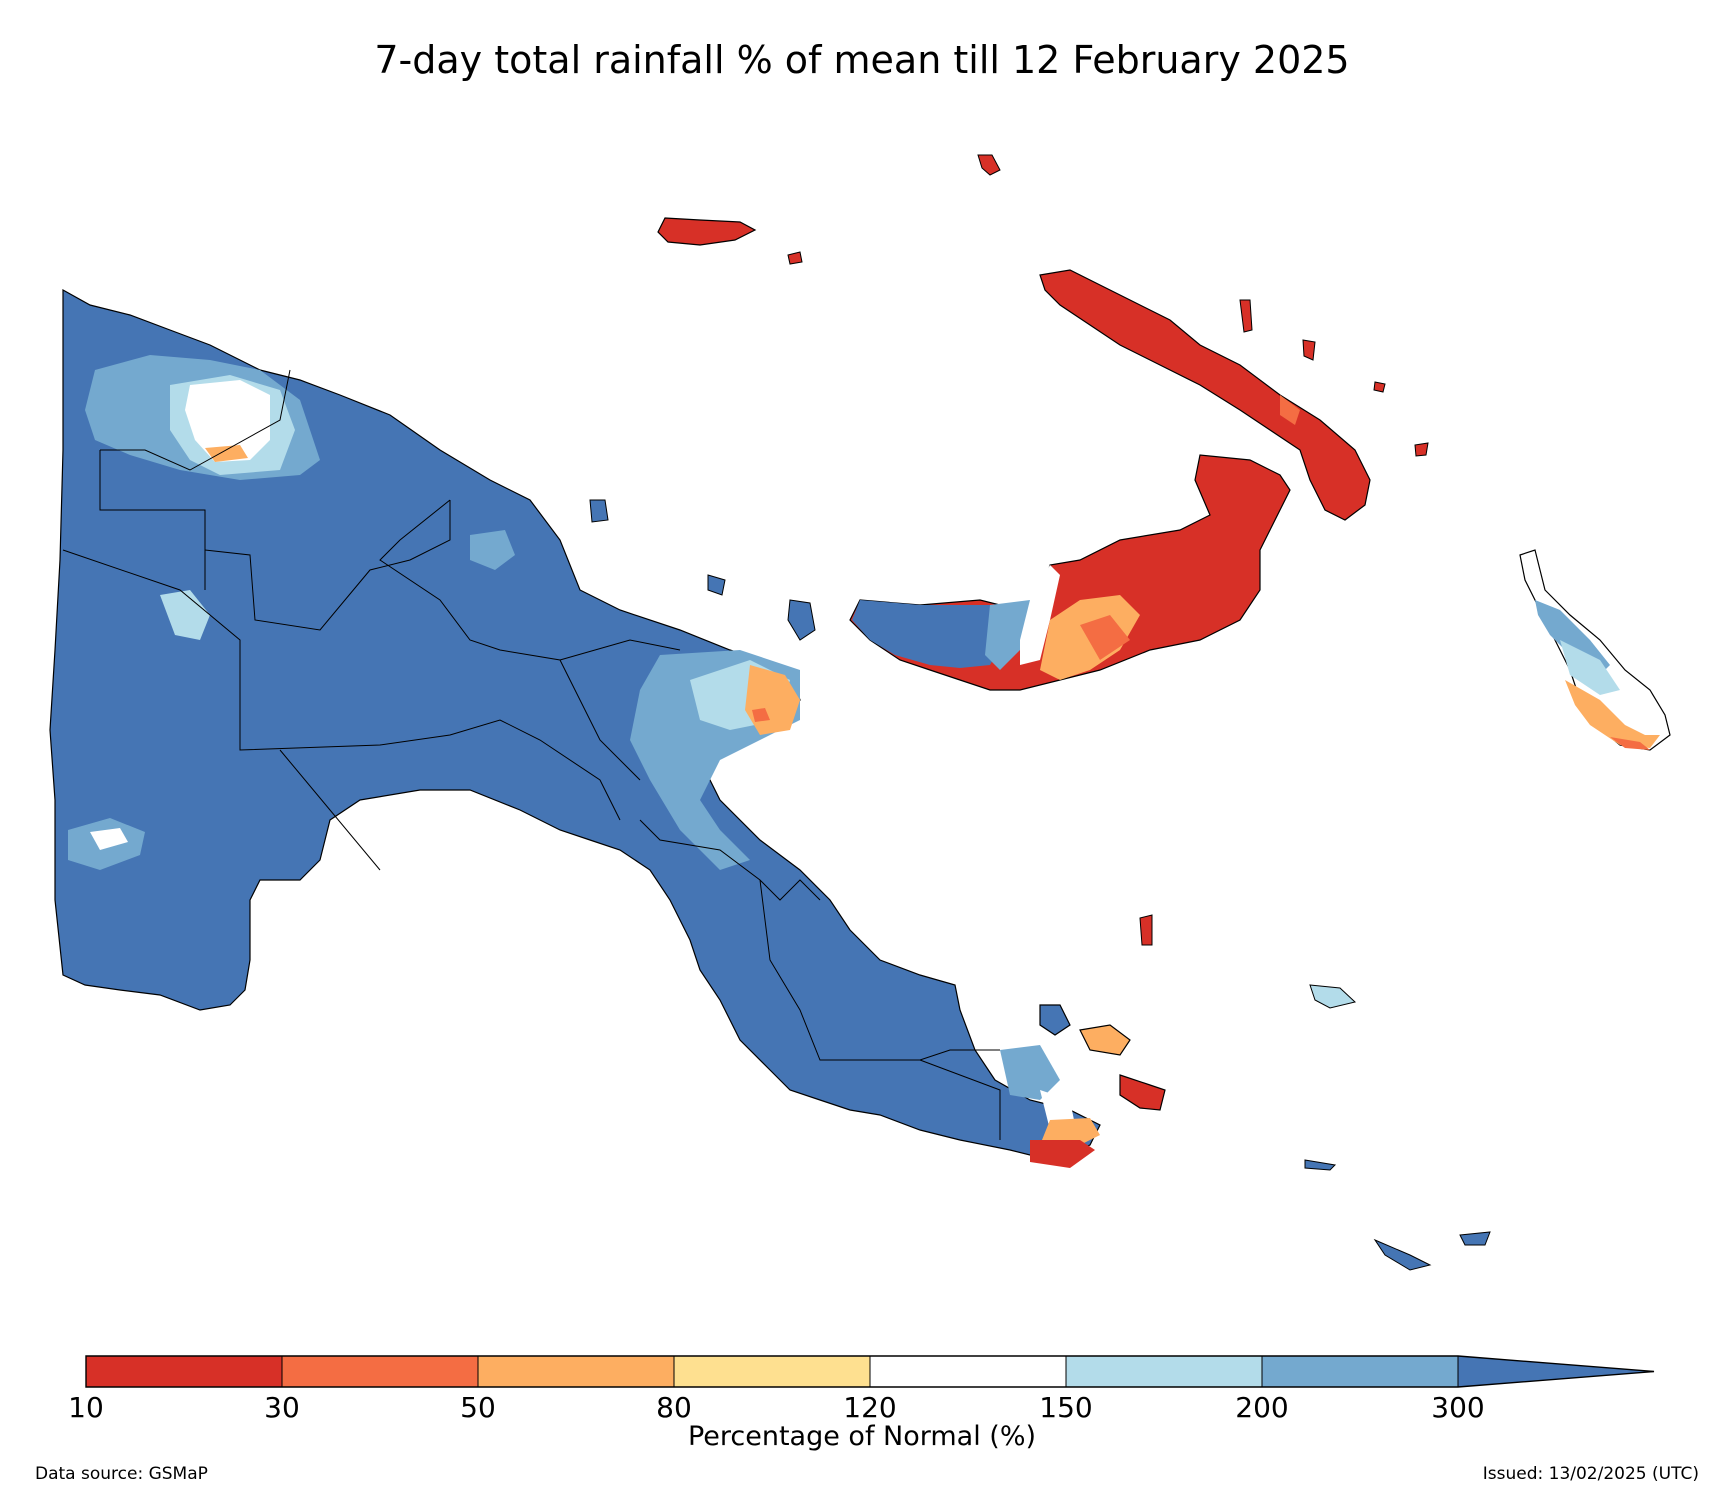  Describe the element at coordinates (1040, 615) in the screenshot. I see `new-britain-white` at that location.